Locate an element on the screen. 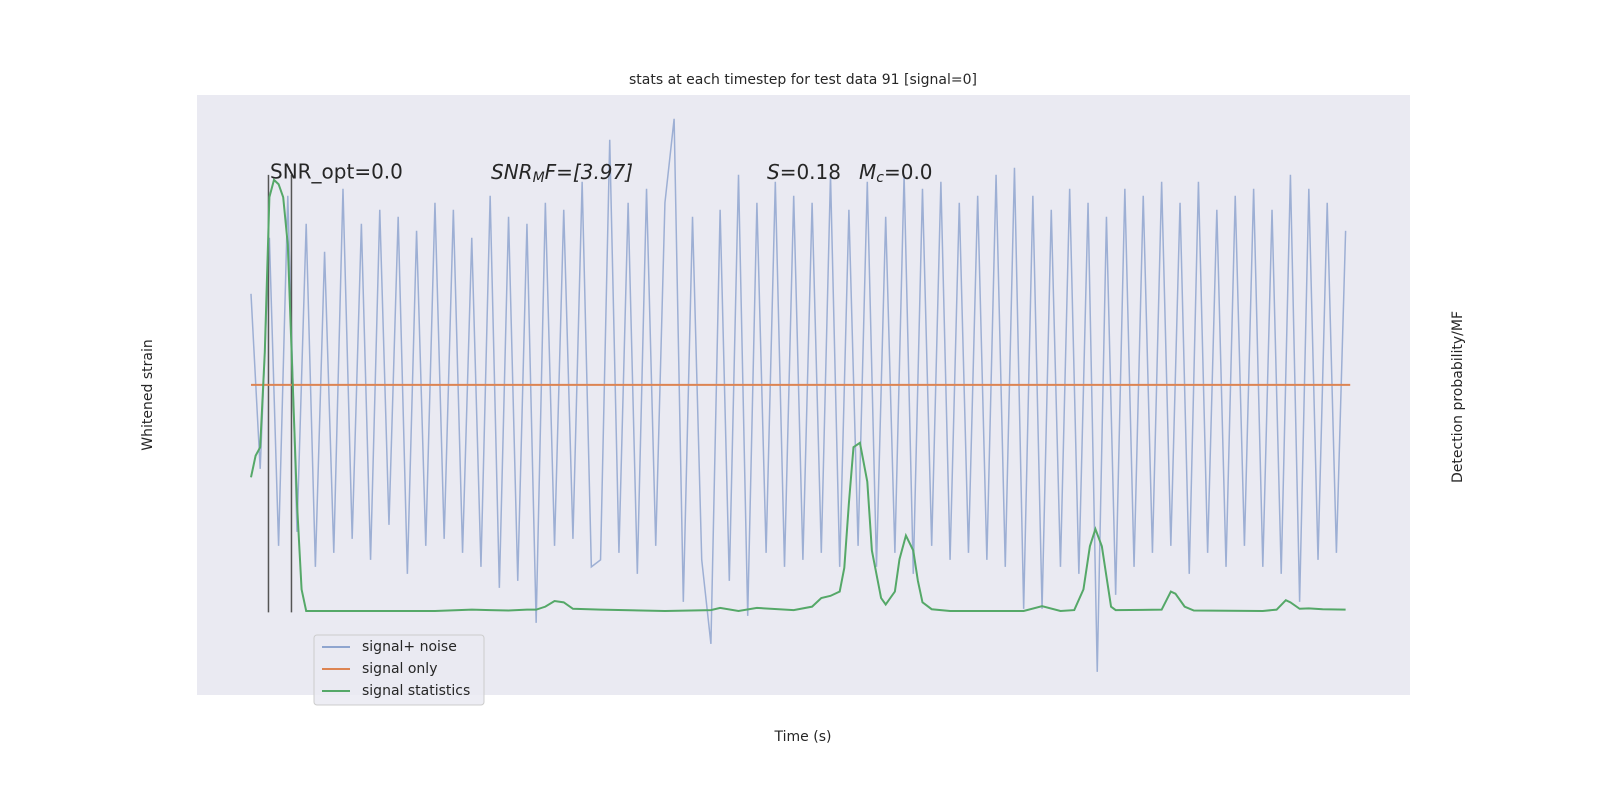 Image resolution: width=1600 pixels, height=804 pixels. annotation: SNR_opt=0.0 is located at coordinates (336, 172).